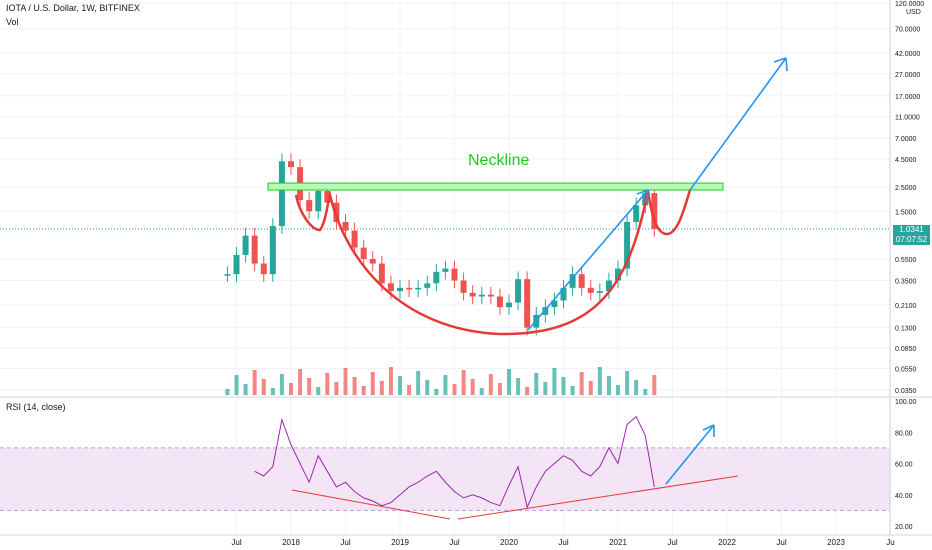 The width and height of the screenshot is (932, 550). I want to click on time-tick-label: 2020, so click(509, 542).